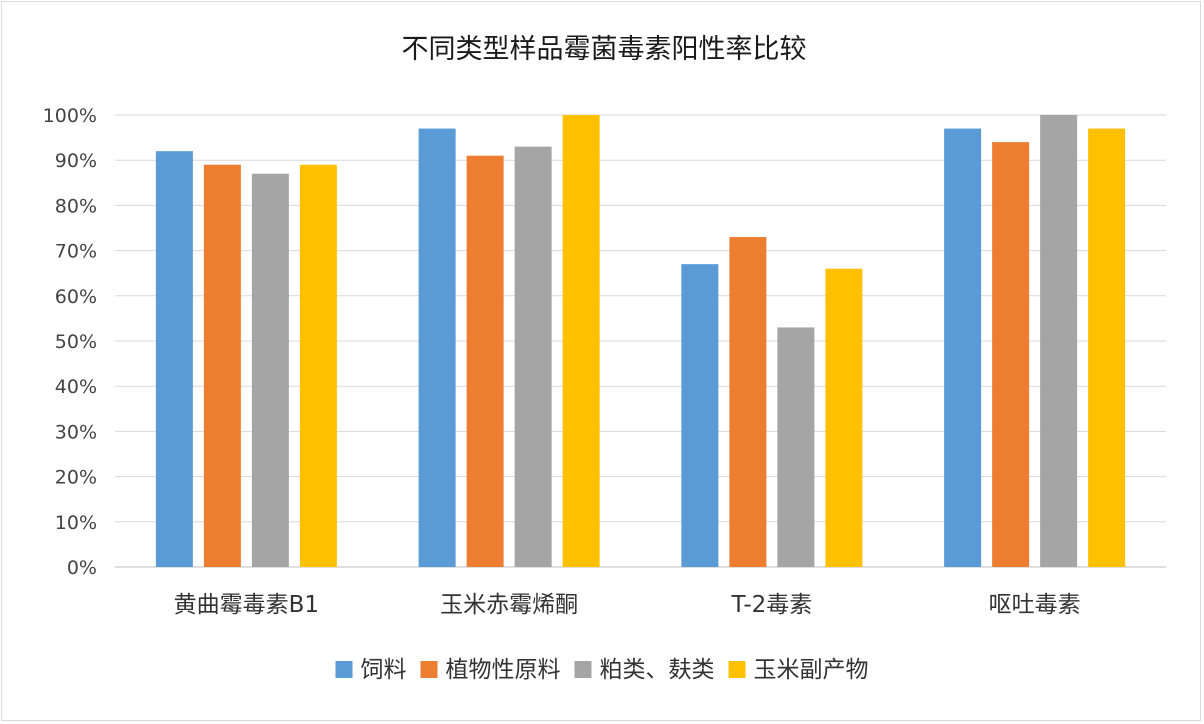  I want to click on y-tick-label: 20%, so click(76, 478).